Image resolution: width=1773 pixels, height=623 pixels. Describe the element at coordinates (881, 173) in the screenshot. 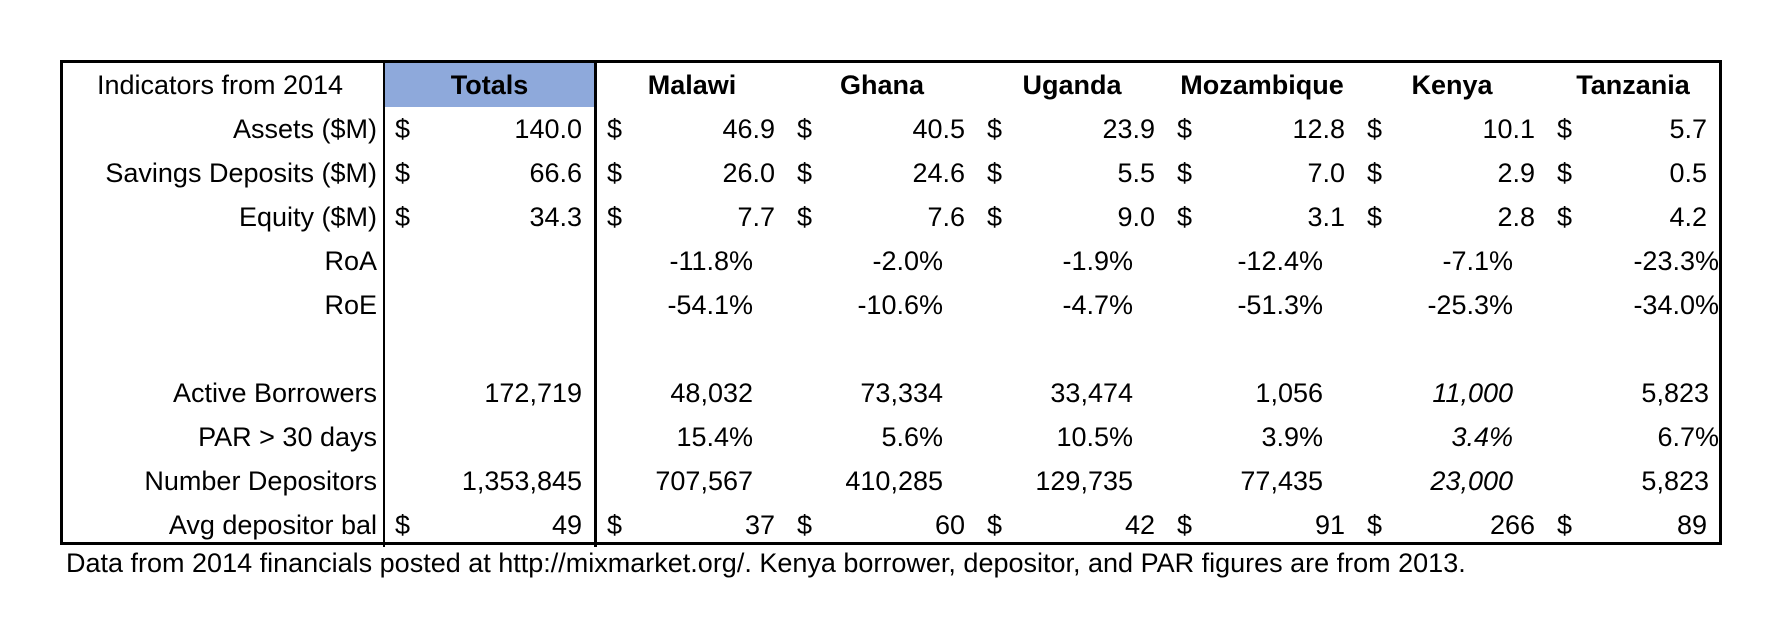

I see `cell-value: $24.6` at that location.